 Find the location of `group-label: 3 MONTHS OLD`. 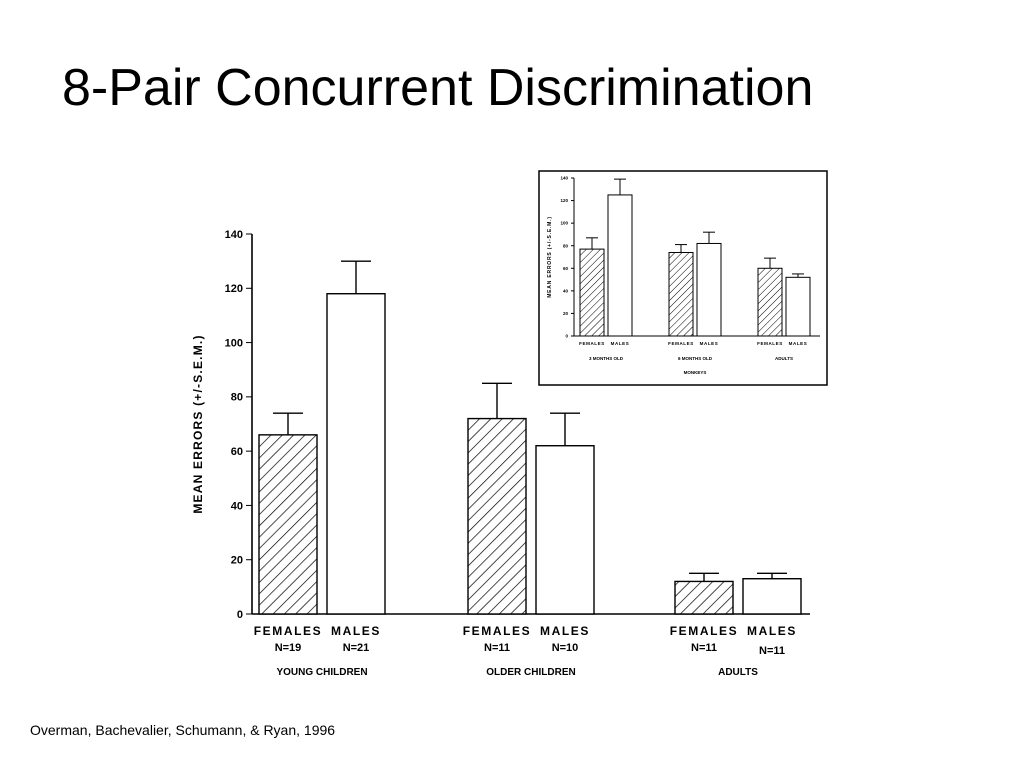

group-label: 3 MONTHS OLD is located at coordinates (606, 358).